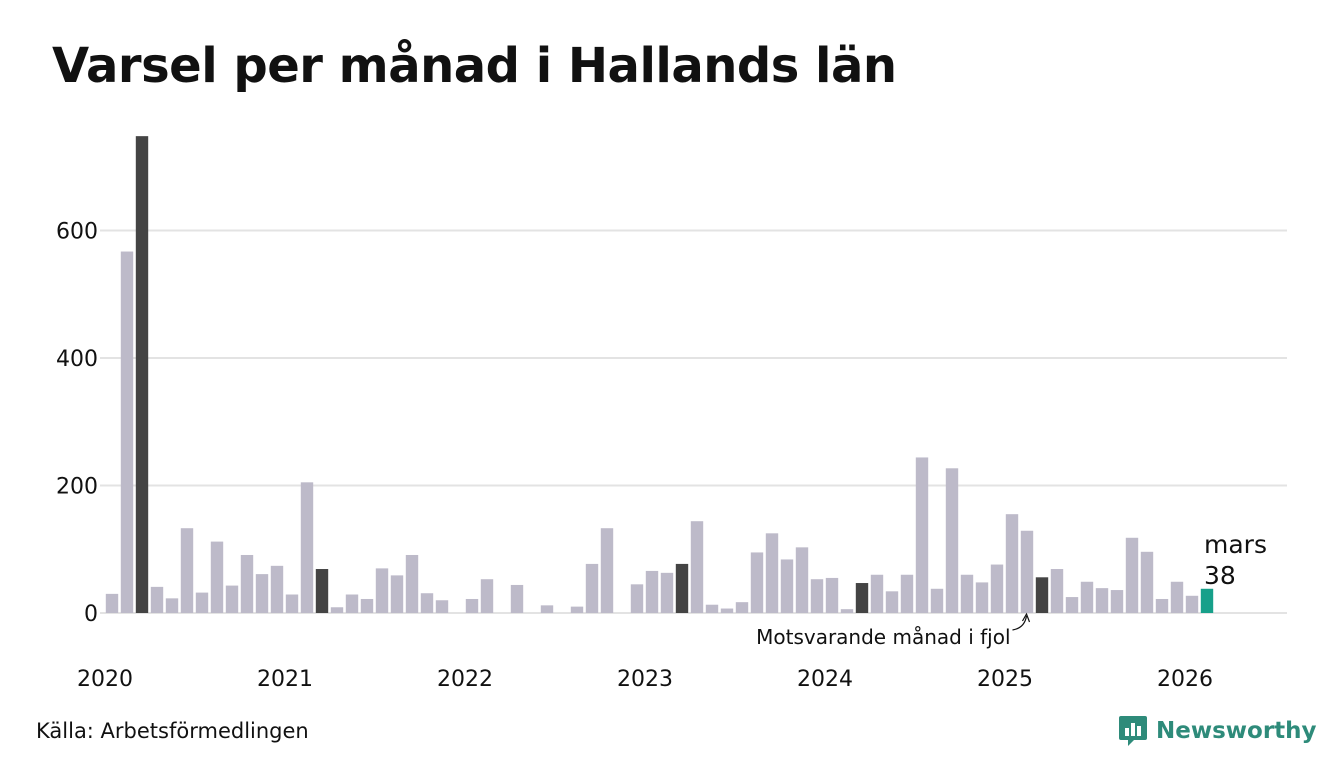  What do you see at coordinates (1236, 731) in the screenshot?
I see `brand-name: Newsworthy` at bounding box center [1236, 731].